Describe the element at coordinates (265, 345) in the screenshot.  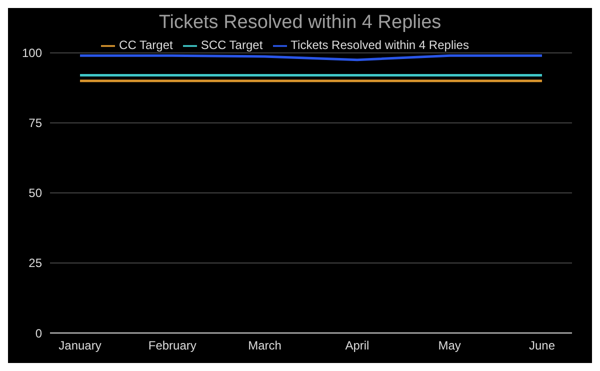
I see `x-tick-label: March` at that location.